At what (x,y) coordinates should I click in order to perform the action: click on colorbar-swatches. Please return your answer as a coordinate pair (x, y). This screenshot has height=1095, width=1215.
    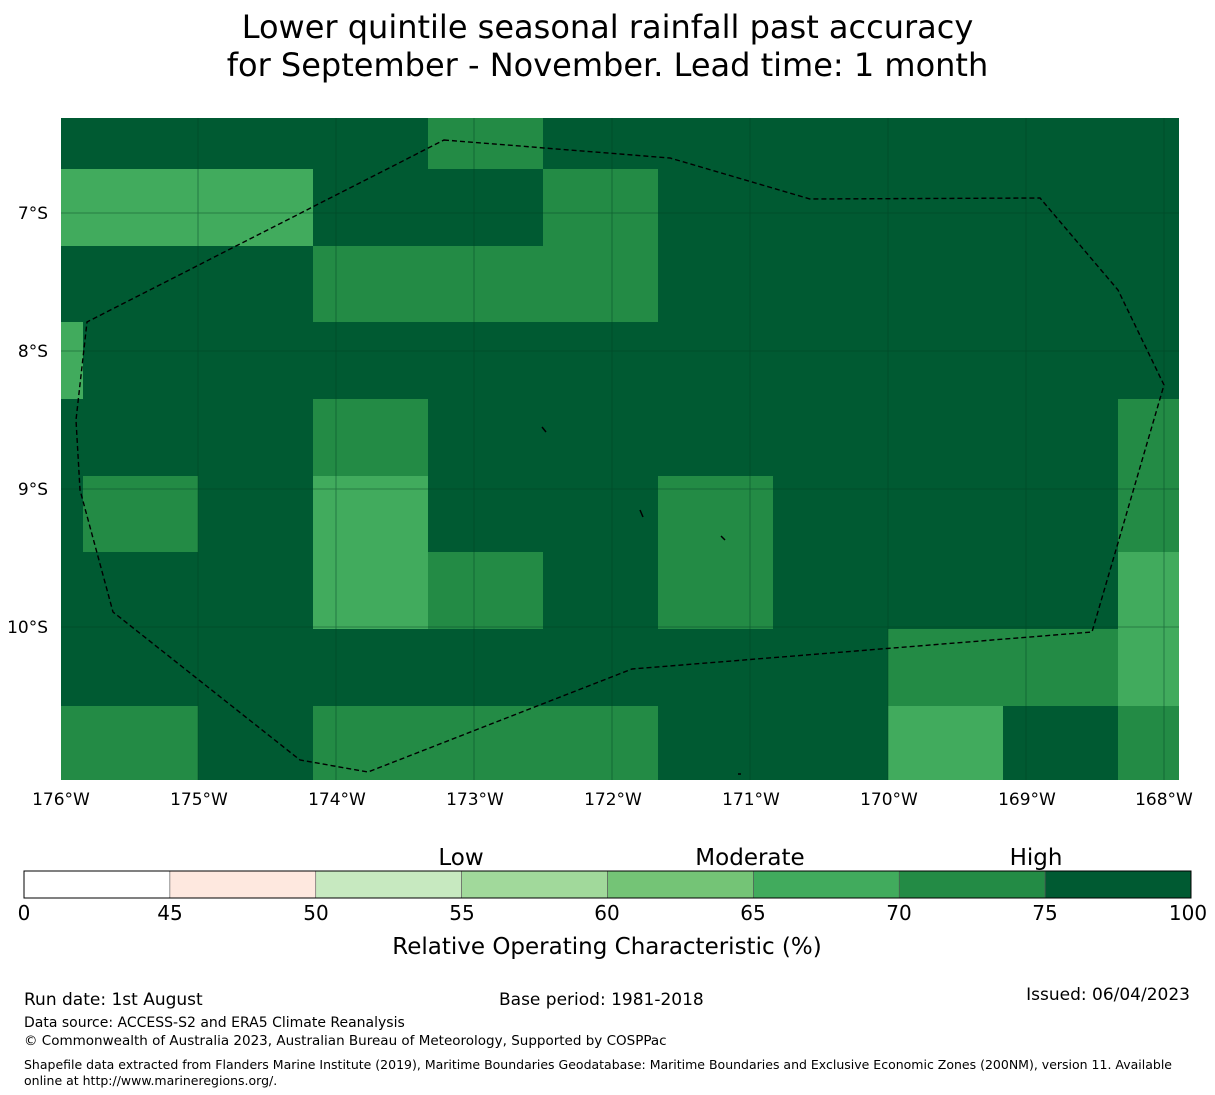
    Looking at the image, I should click on (607, 884).